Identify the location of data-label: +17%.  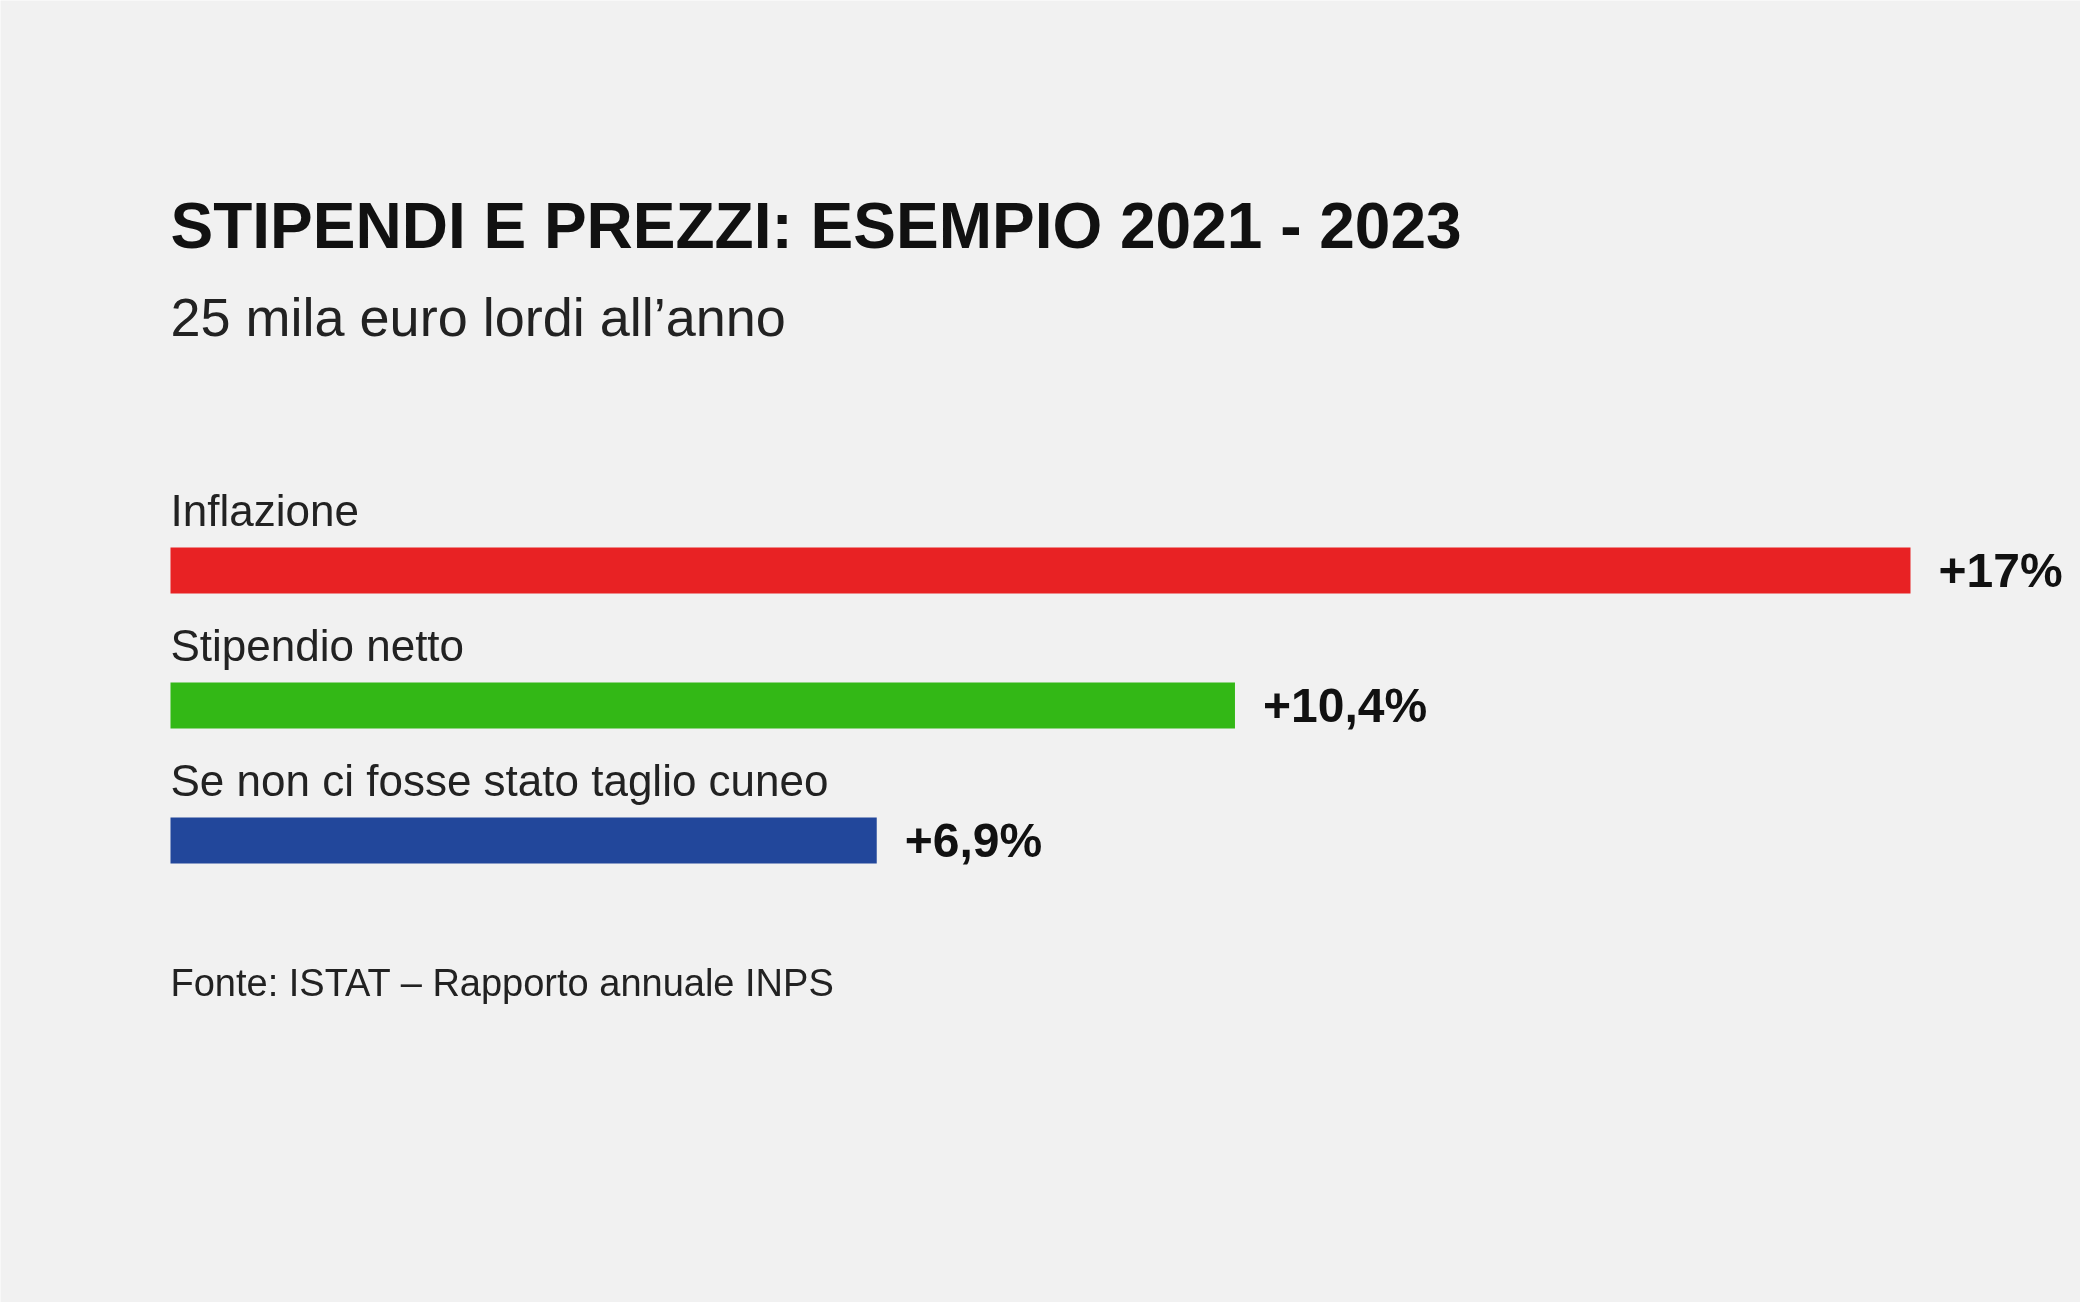
(2000, 570).